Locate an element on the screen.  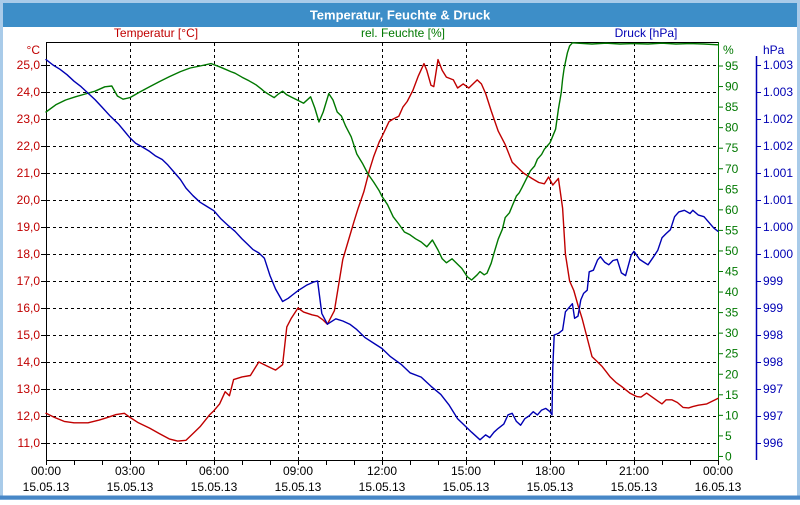
humidity-tick-label: 85 is located at coordinates (732, 107).